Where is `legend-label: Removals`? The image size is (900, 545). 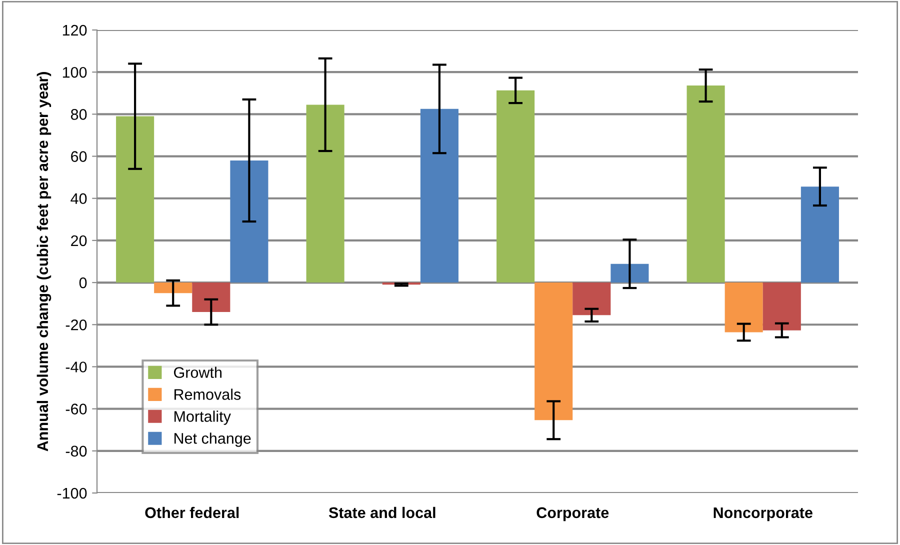
legend-label: Removals is located at coordinates (207, 394).